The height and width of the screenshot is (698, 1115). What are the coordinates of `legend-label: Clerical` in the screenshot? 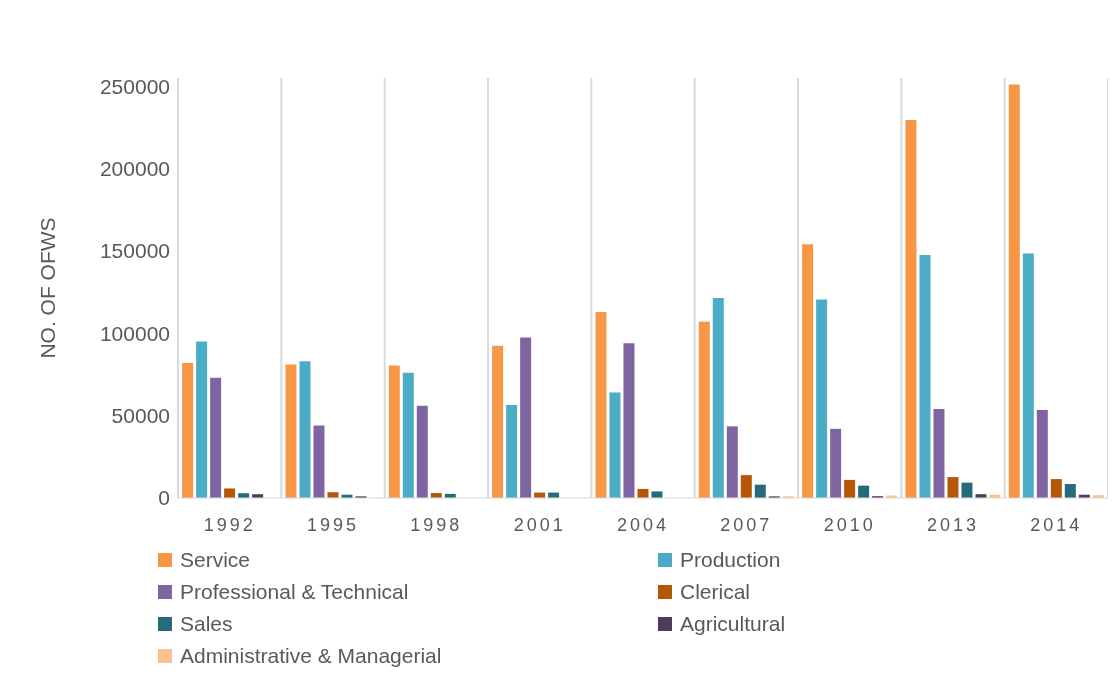 It's located at (715, 592).